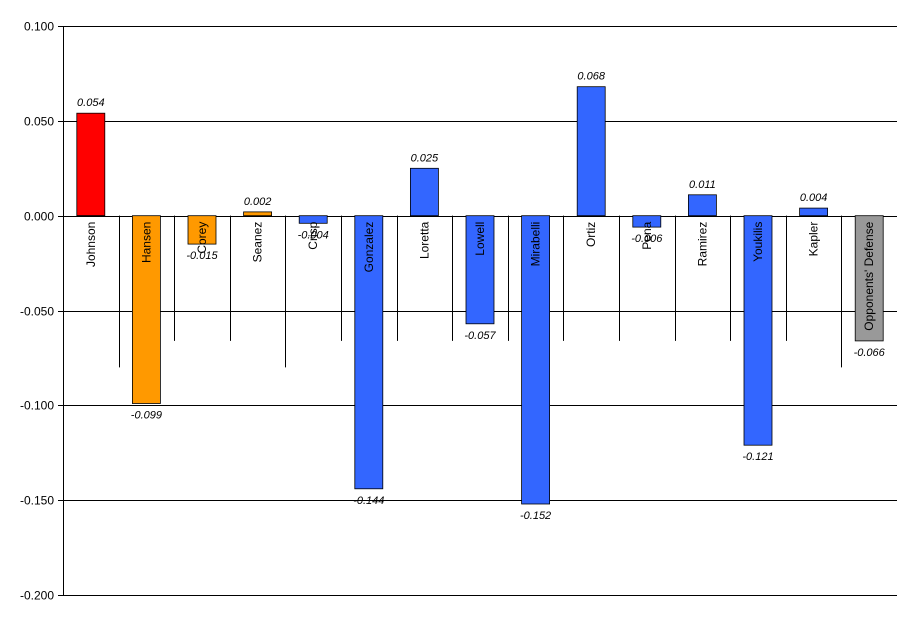  Describe the element at coordinates (702, 185) in the screenshot. I see `data-label: 0.011` at that location.